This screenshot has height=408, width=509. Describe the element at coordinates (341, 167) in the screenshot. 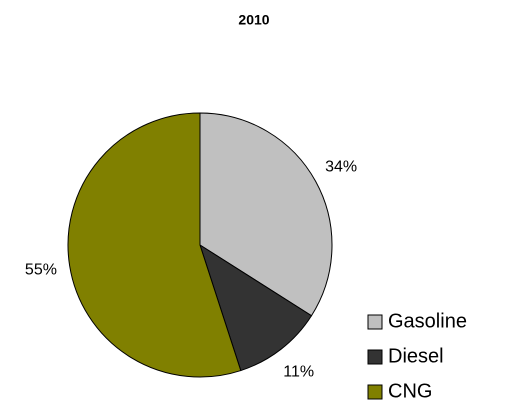

I see `data-label: 34%` at that location.